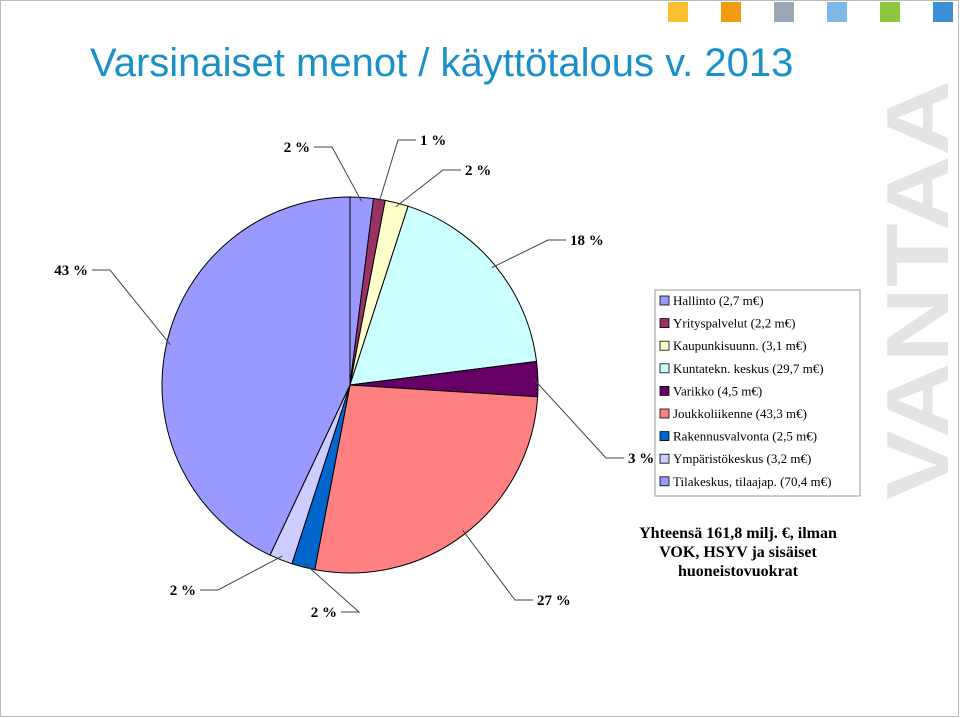 This screenshot has width=960, height=718. I want to click on logo: VANTAA, so click(914, 290).